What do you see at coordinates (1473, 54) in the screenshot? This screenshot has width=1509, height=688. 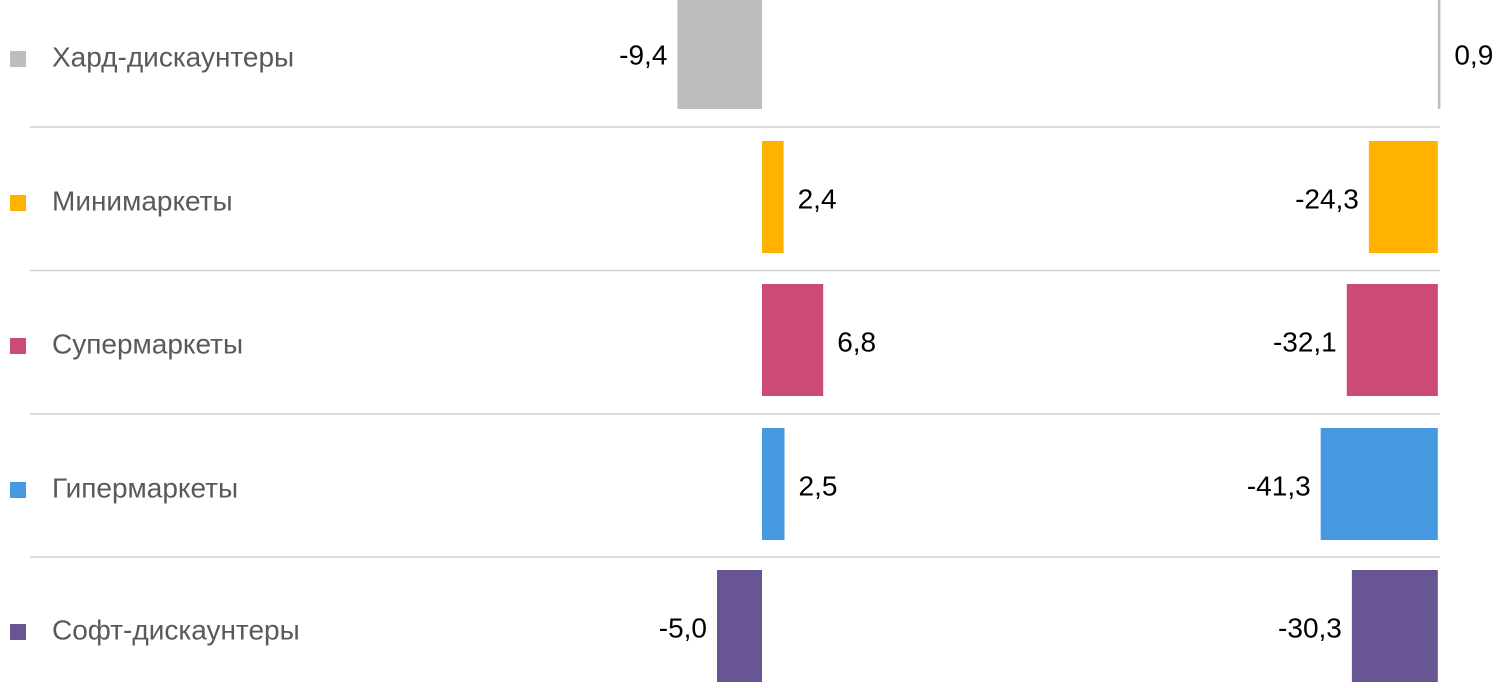 I see `value-label: 0,9` at bounding box center [1473, 54].